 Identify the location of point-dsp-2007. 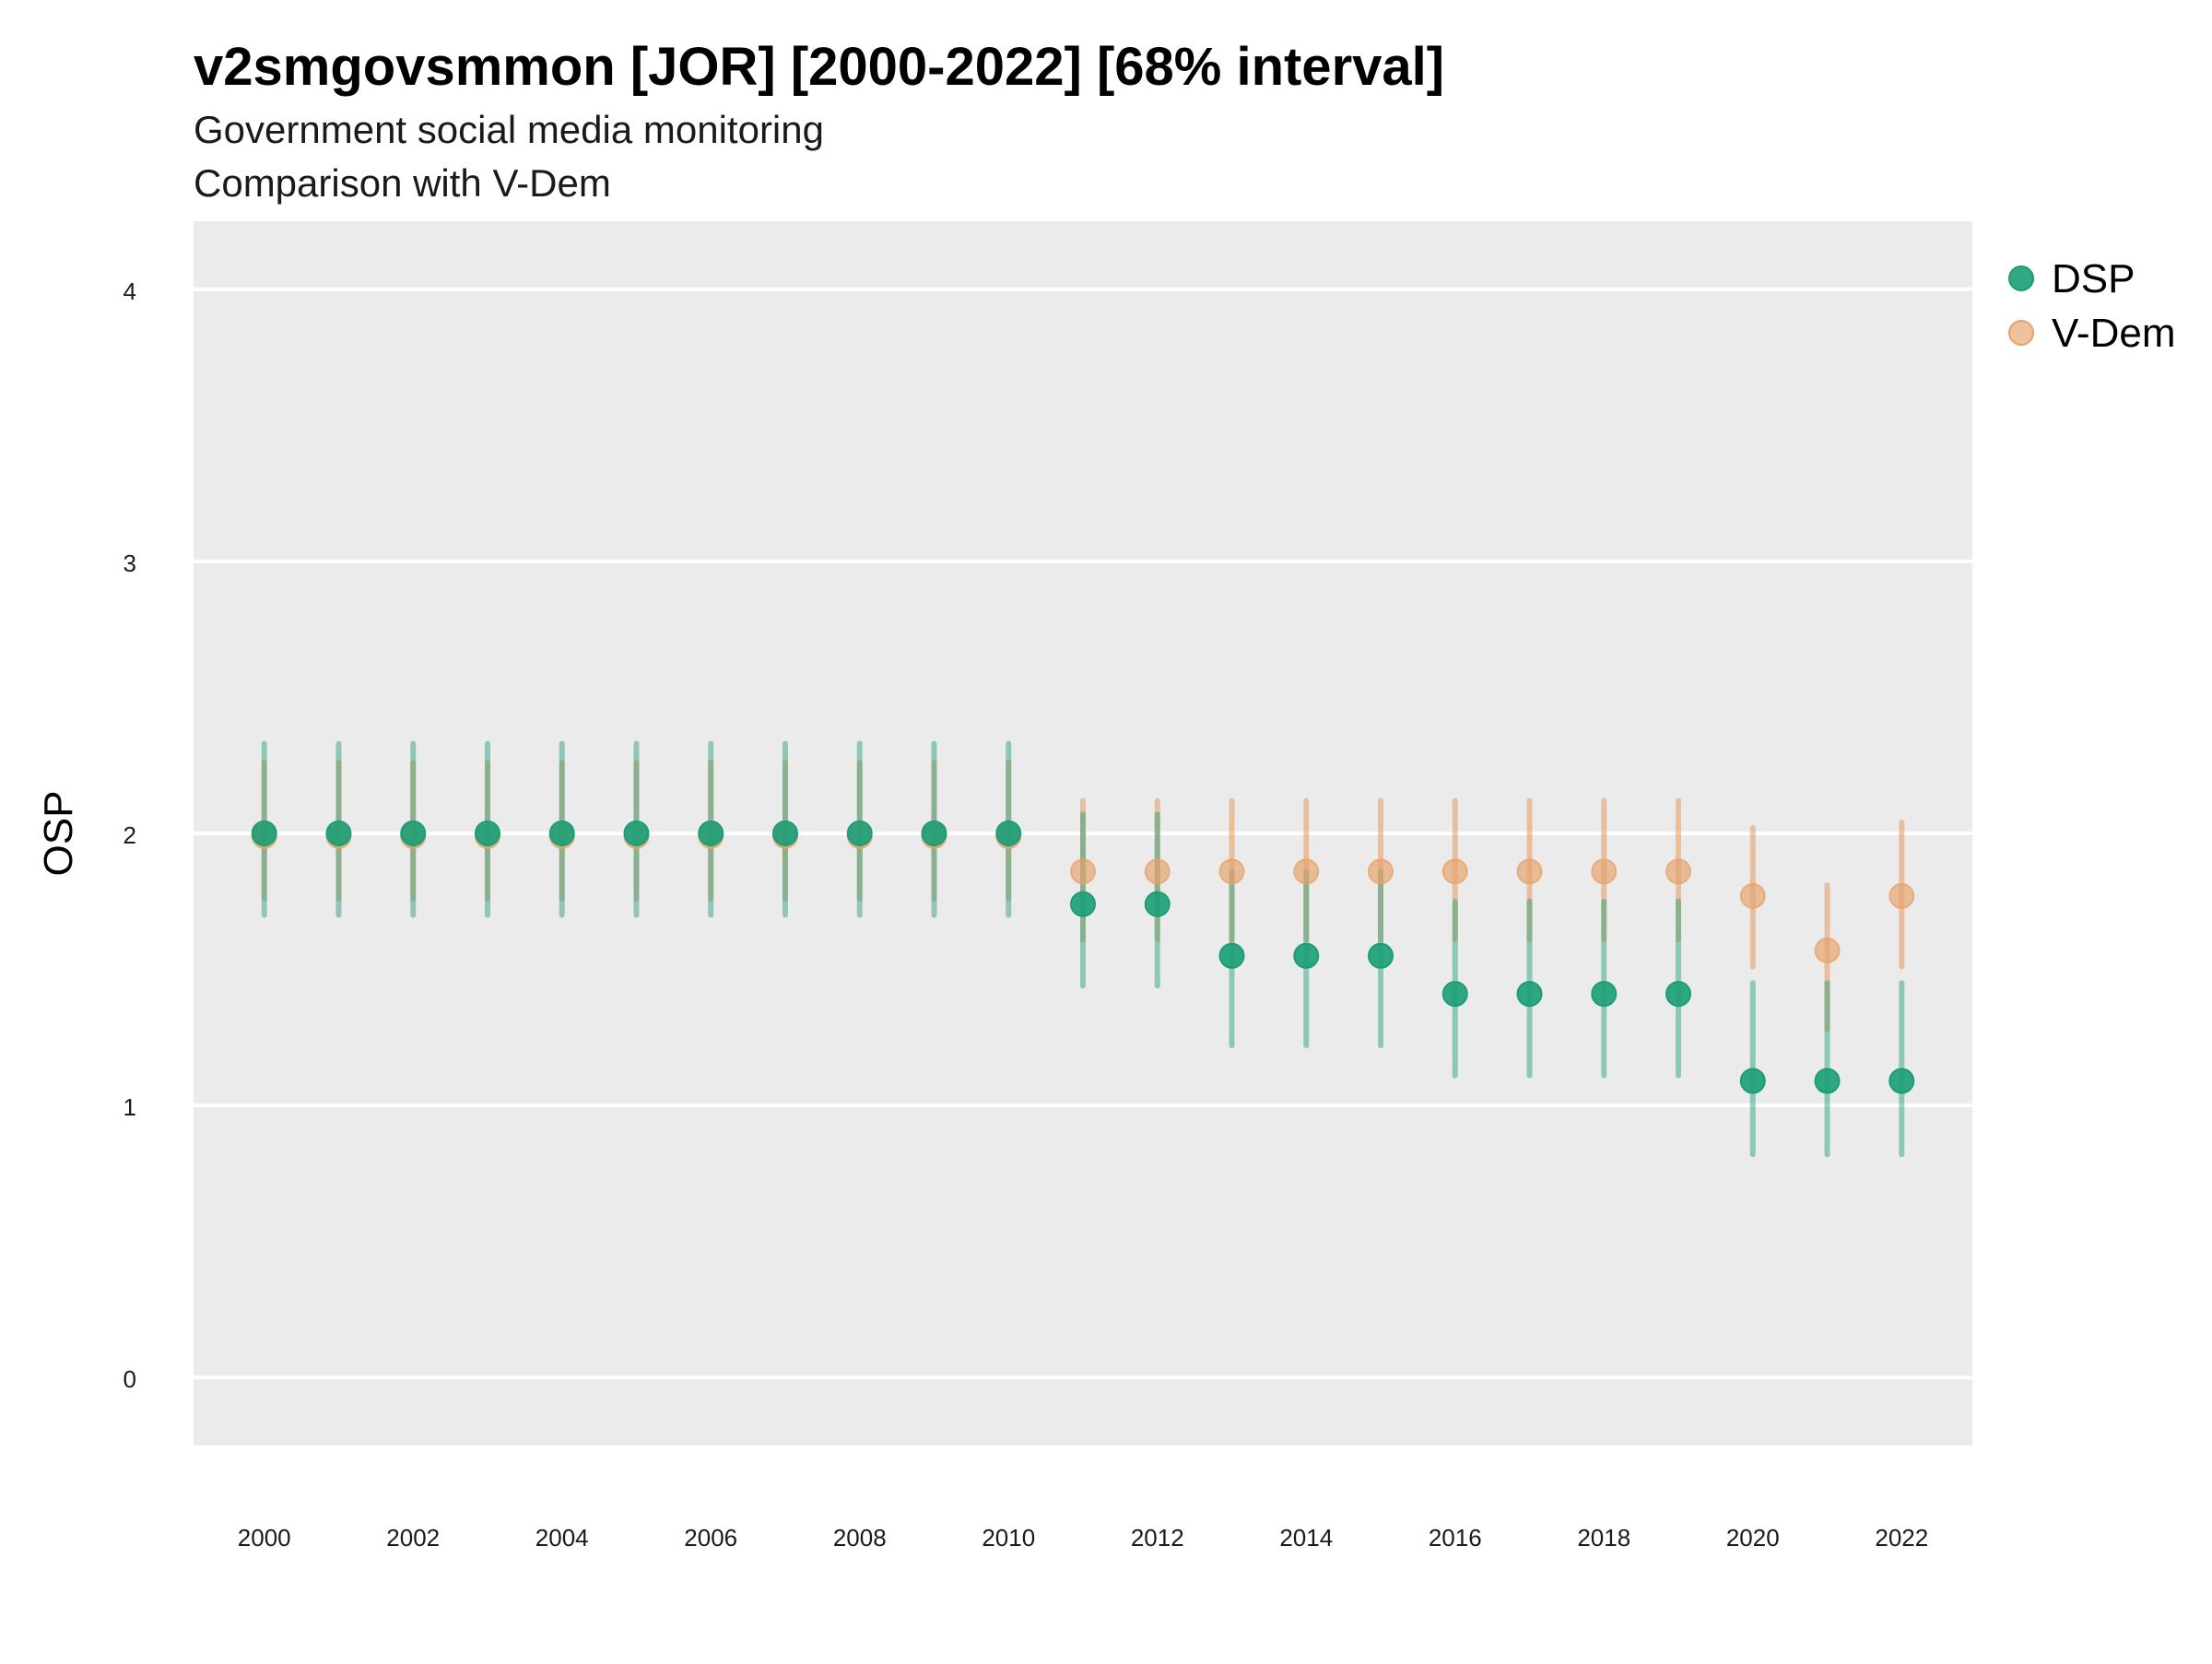
(784, 833).